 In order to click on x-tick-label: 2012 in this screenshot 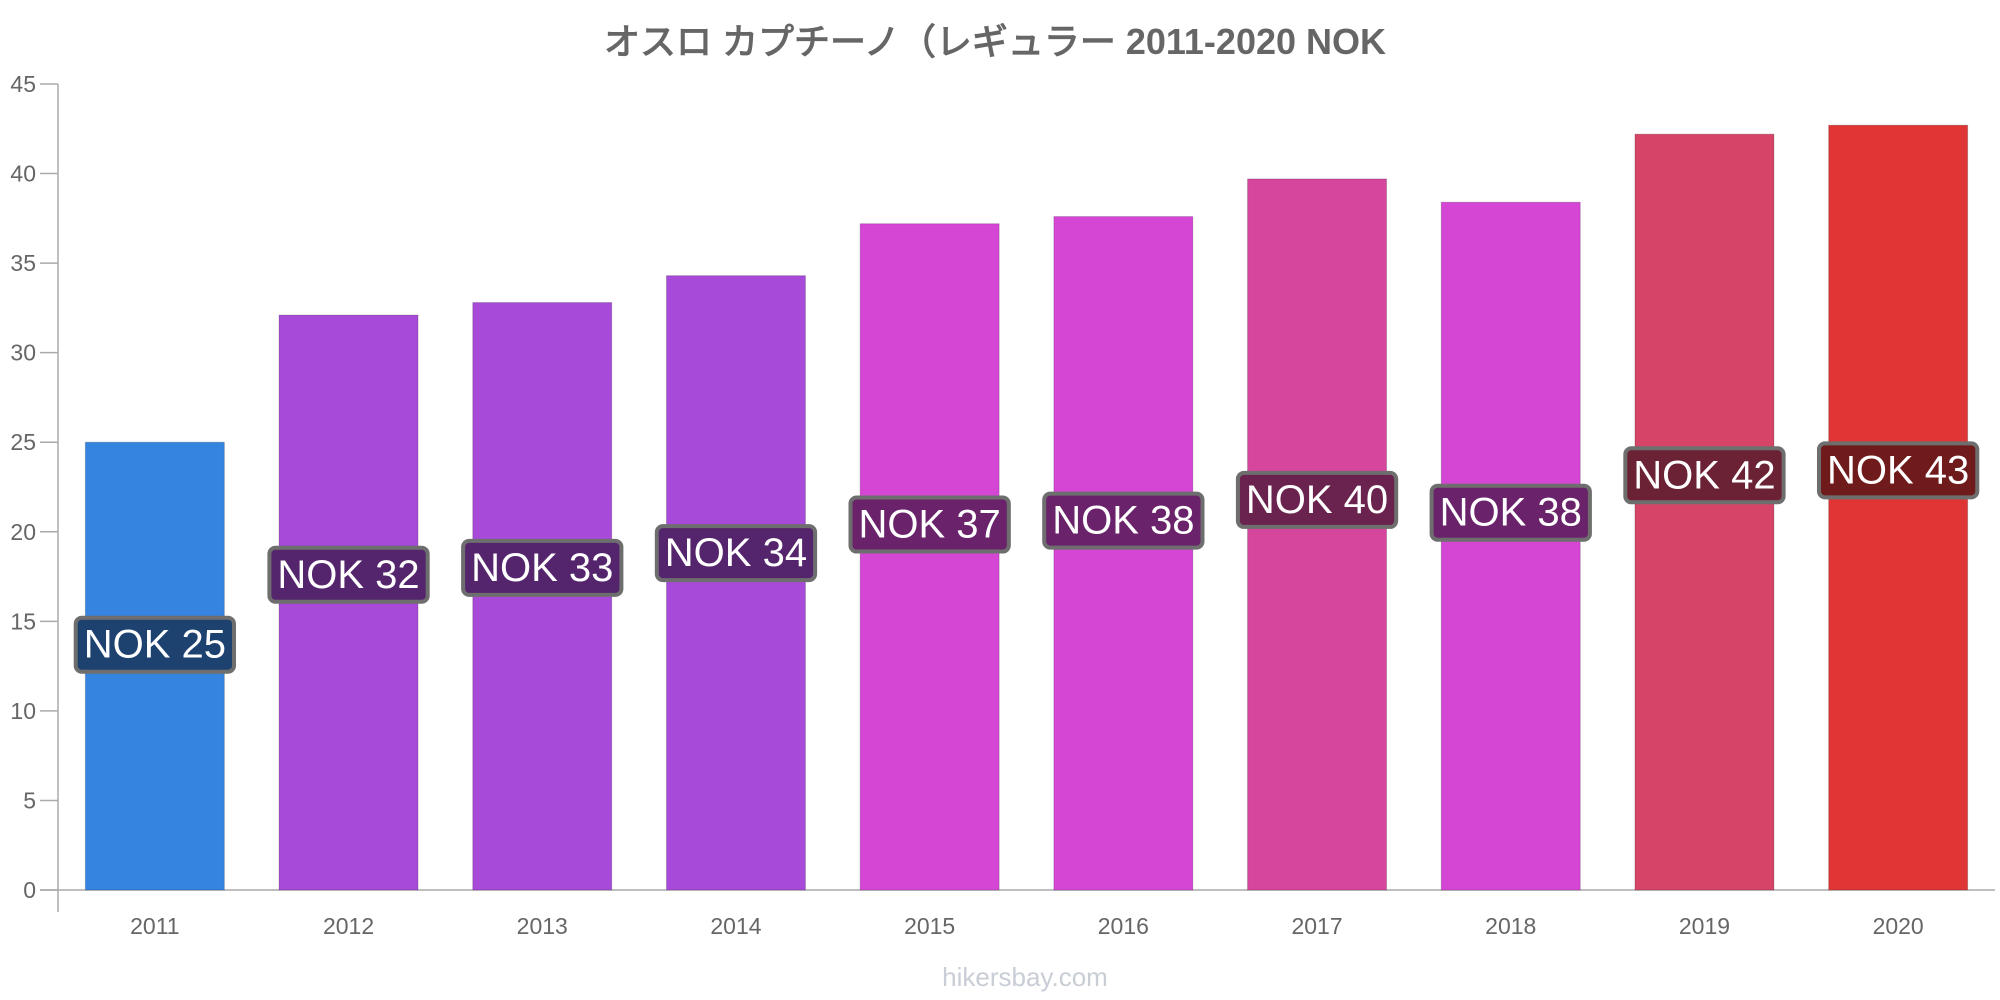, I will do `click(348, 926)`.